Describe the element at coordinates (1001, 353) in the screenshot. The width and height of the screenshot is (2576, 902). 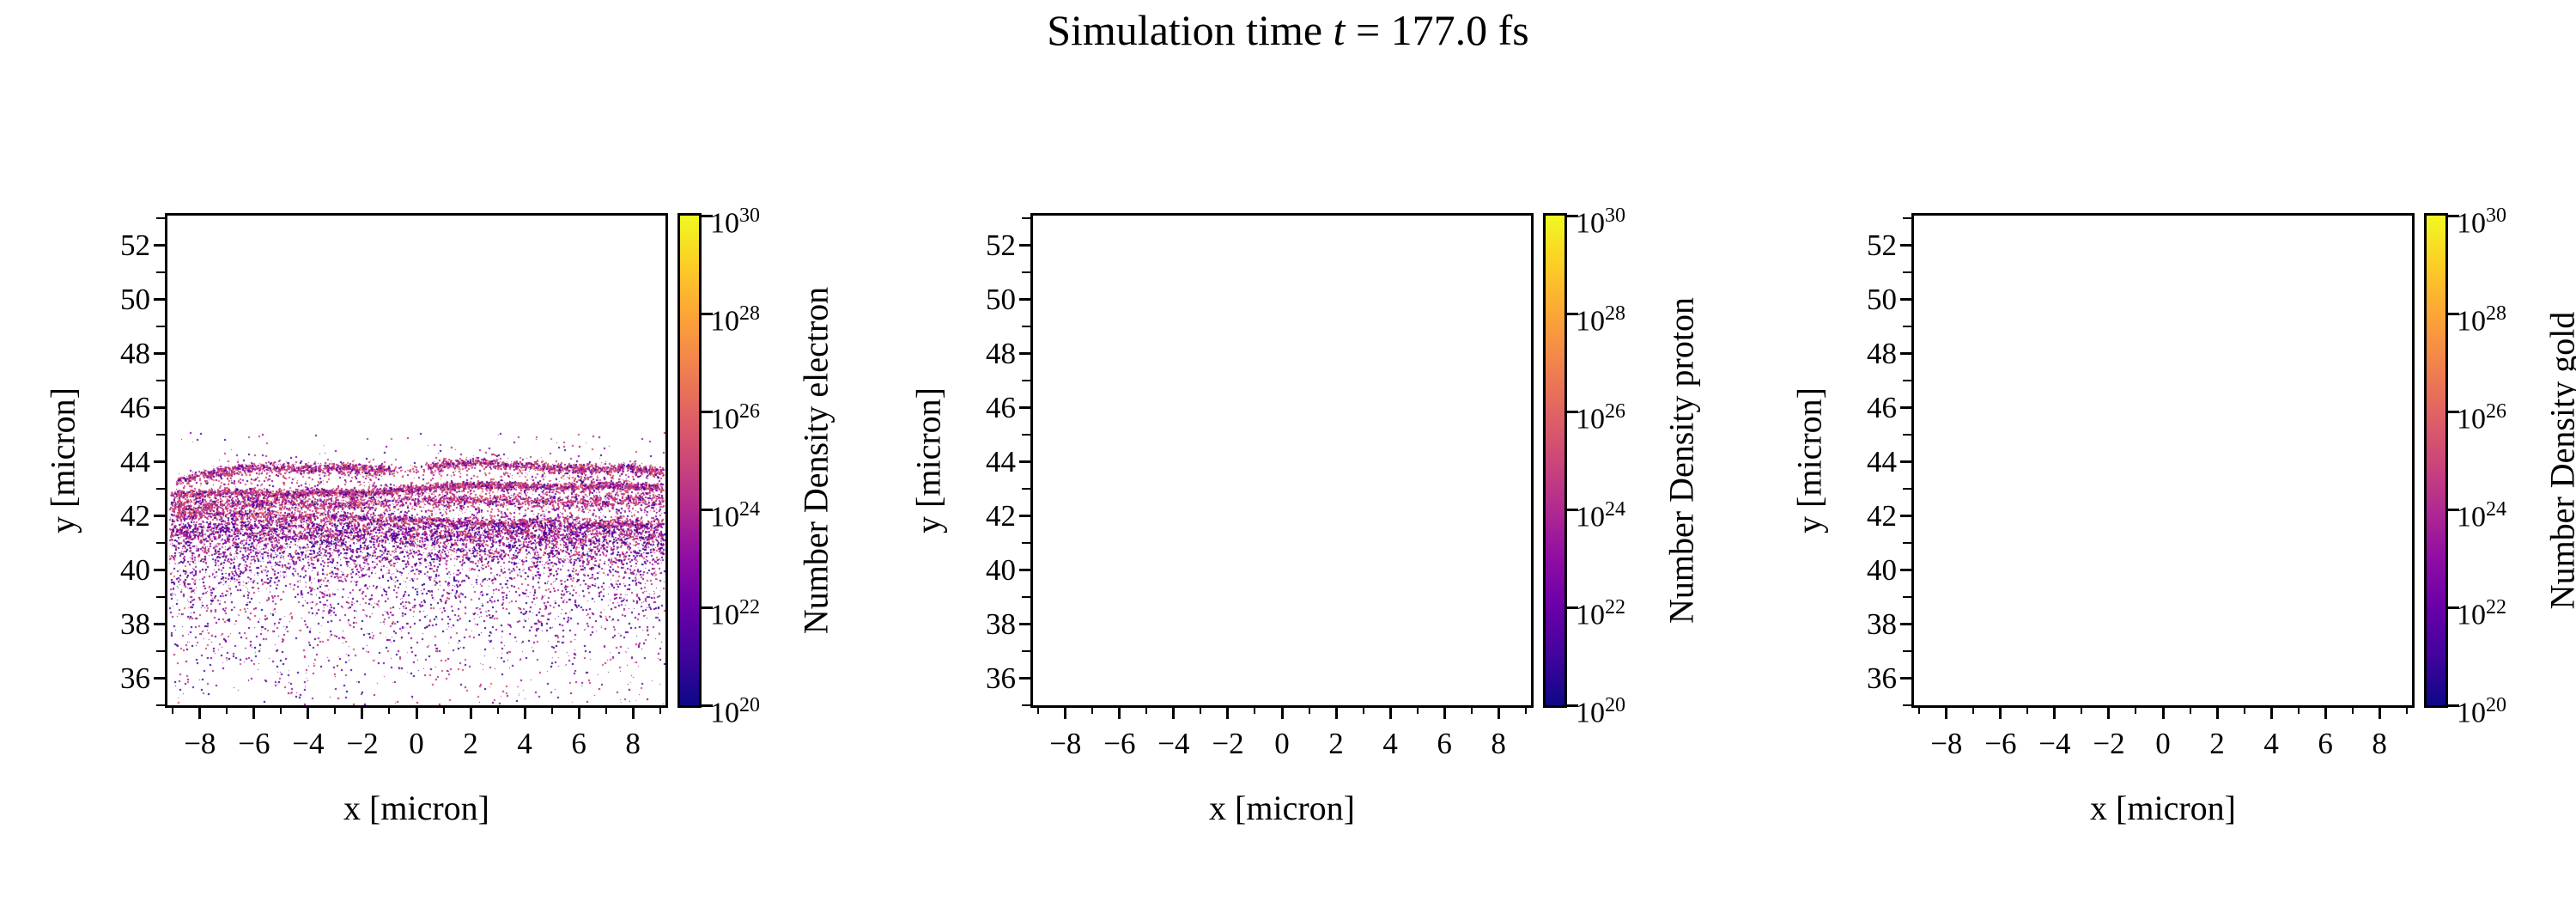
I see `y-tick-label: 48` at that location.